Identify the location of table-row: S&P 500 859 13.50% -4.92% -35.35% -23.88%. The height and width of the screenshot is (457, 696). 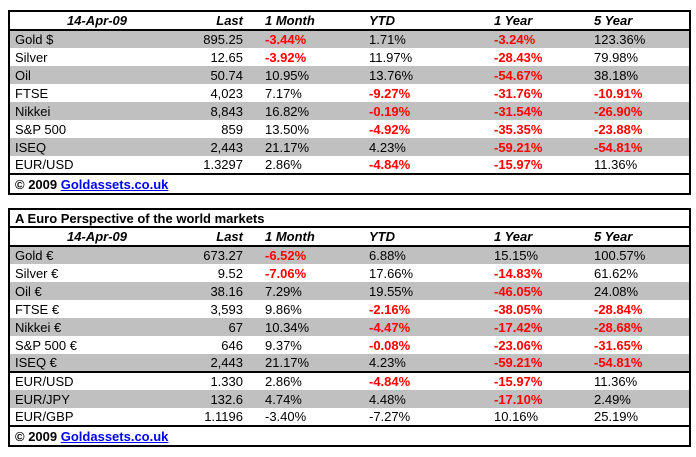
(349, 129).